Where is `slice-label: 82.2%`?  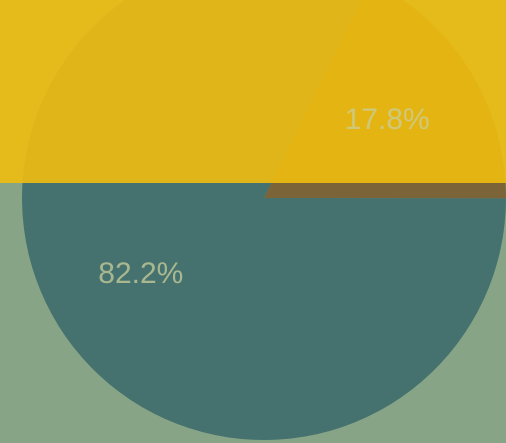
slice-label: 82.2% is located at coordinates (140, 273).